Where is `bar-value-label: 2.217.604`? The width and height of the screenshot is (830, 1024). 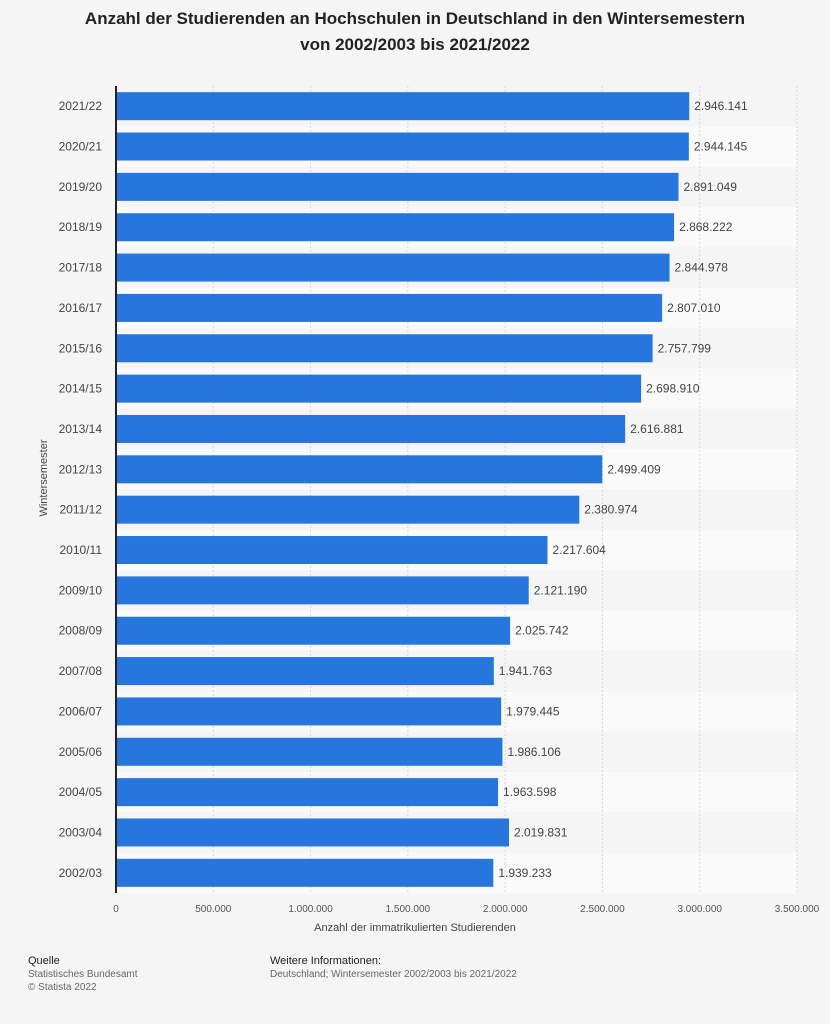
bar-value-label: 2.217.604 is located at coordinates (579, 550).